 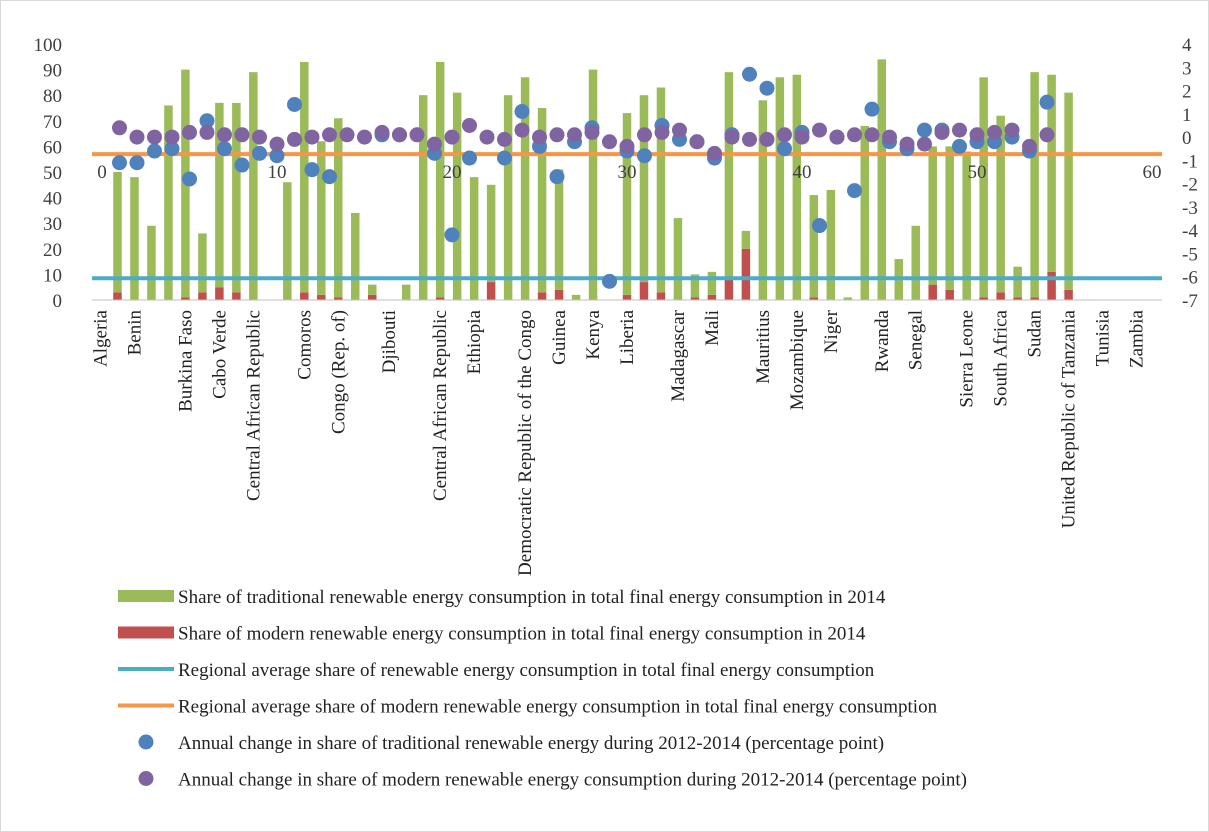 What do you see at coordinates (52, 122) in the screenshot?
I see `y-tick-label-left: 70` at bounding box center [52, 122].